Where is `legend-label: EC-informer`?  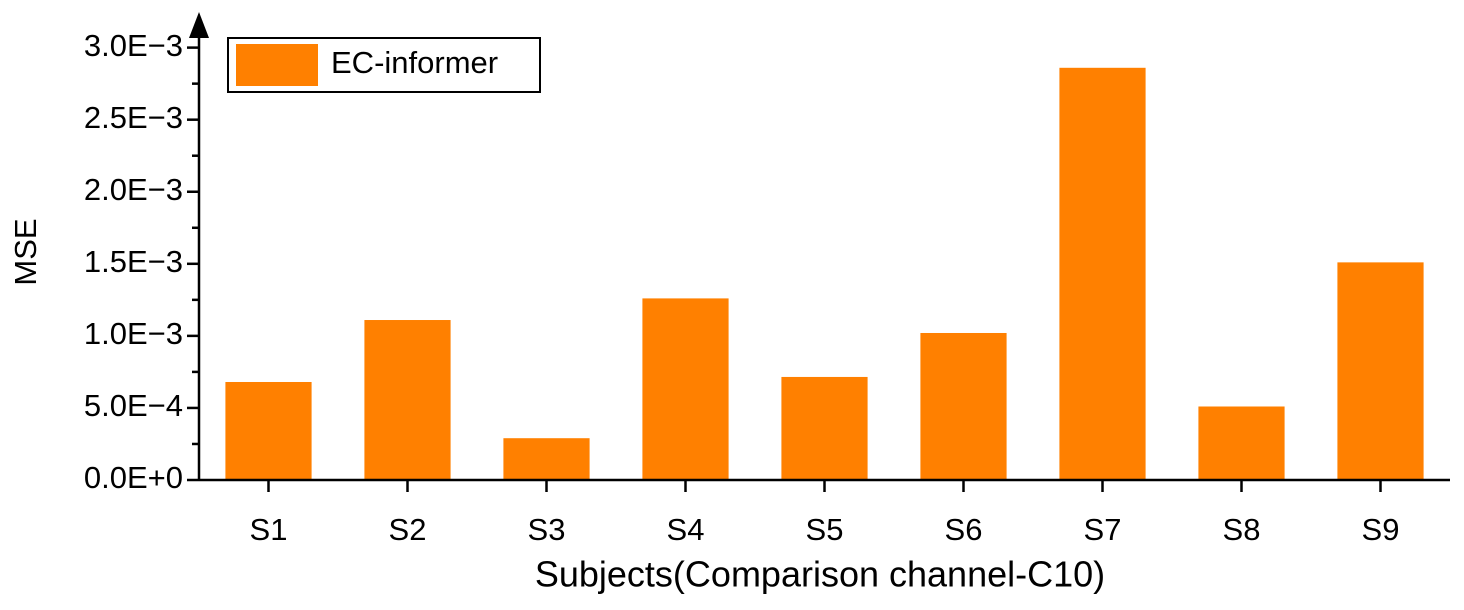 legend-label: EC-informer is located at coordinates (414, 62).